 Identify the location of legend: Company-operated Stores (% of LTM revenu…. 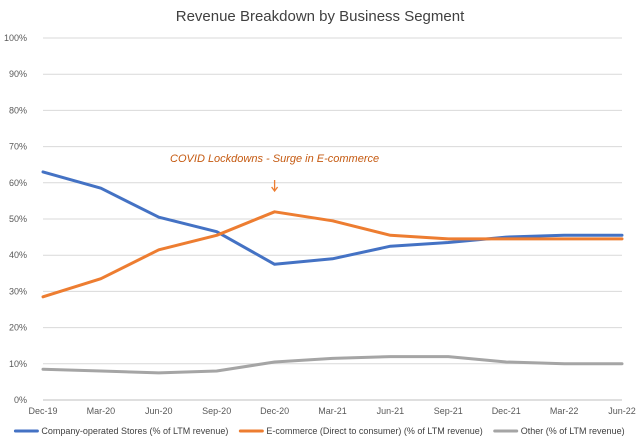
(319, 431).